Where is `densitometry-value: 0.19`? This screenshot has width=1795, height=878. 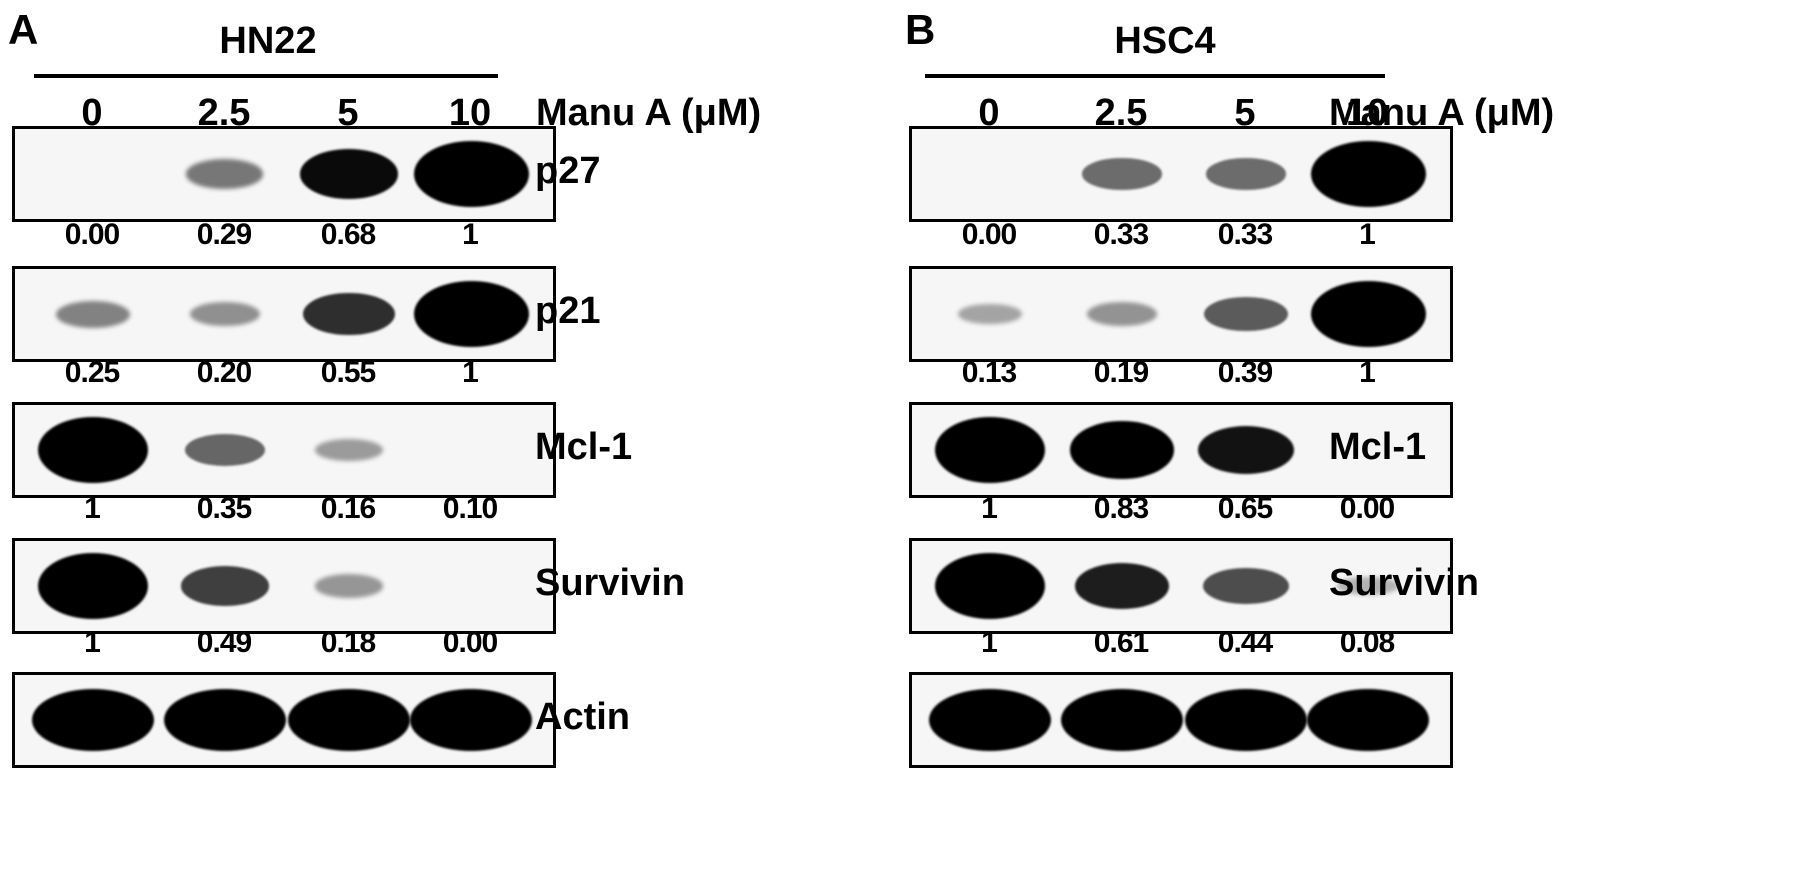
densitometry-value: 0.19 is located at coordinates (1121, 372).